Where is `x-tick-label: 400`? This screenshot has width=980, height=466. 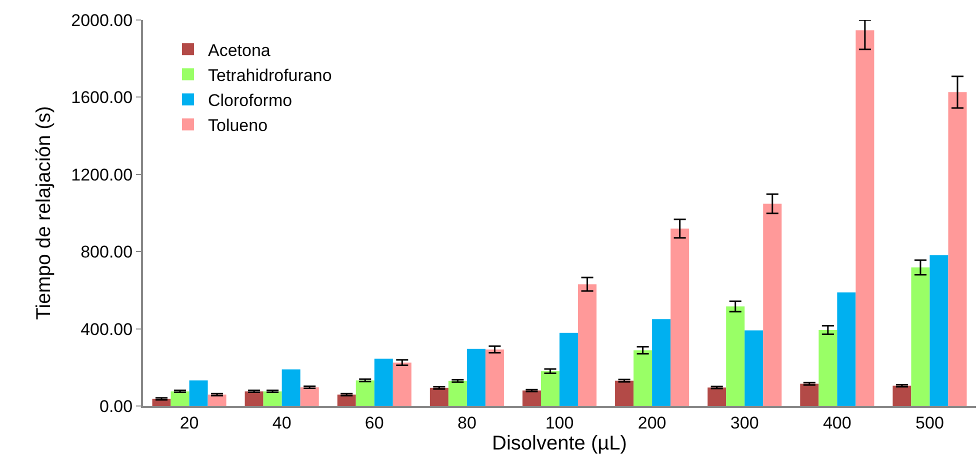
x-tick-label: 400 is located at coordinates (837, 422).